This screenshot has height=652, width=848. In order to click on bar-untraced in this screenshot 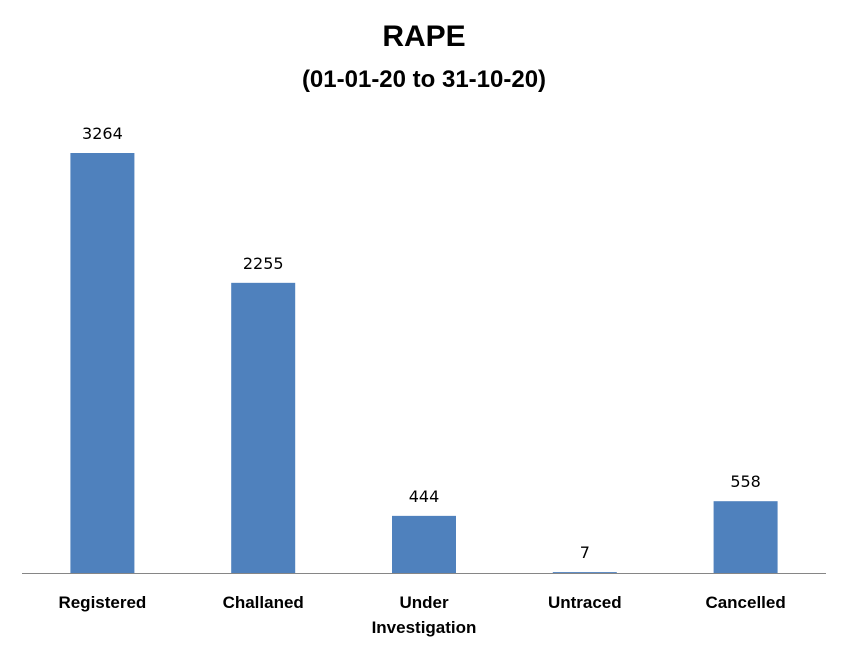, I will do `click(584, 572)`.